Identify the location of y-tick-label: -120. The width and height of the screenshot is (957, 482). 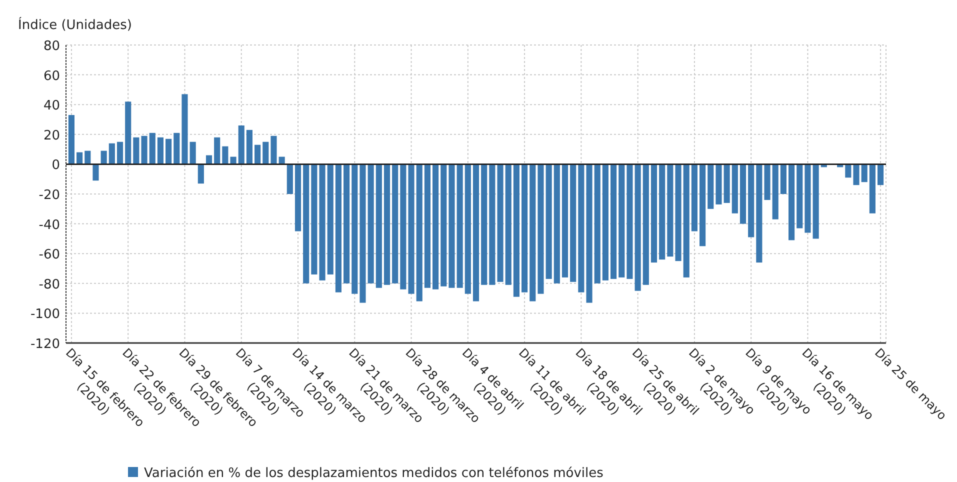
(45, 344).